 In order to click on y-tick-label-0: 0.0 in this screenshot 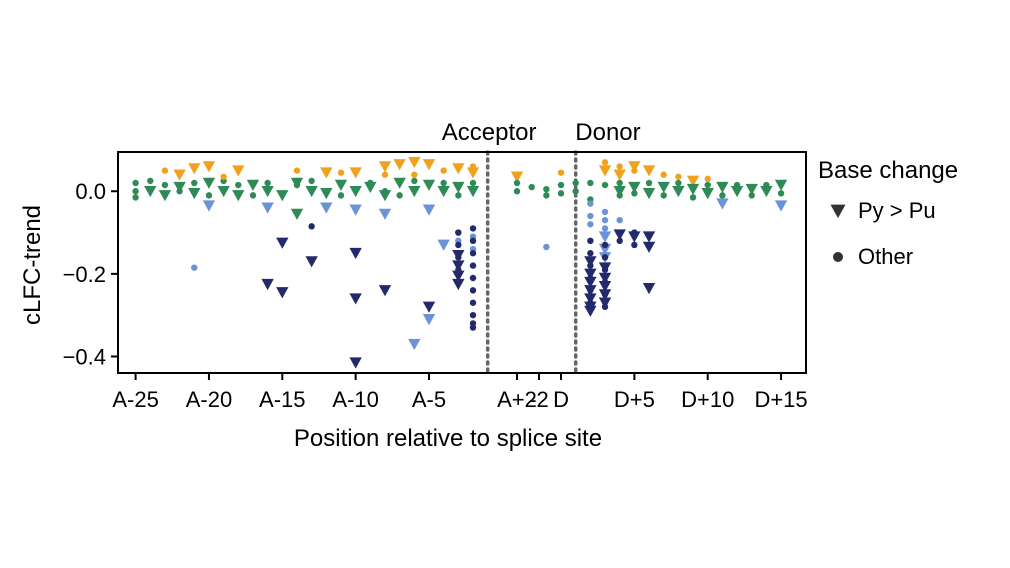, I will do `click(90, 191)`.